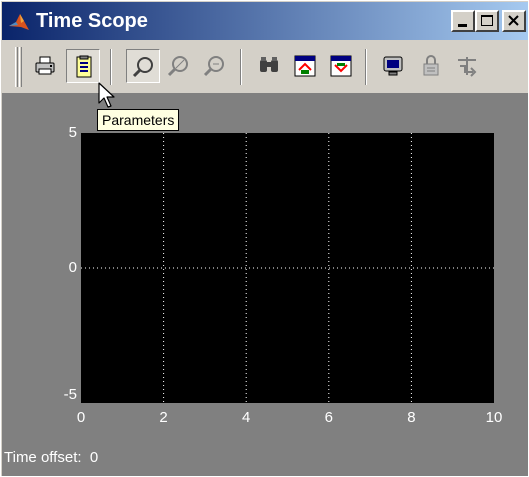 The image size is (529, 477). I want to click on zoom-x-button, so click(179, 66).